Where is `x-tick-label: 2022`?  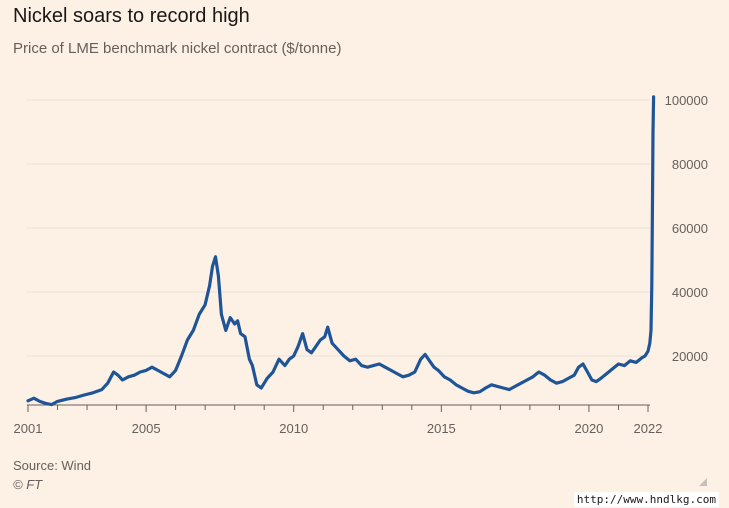 x-tick-label: 2022 is located at coordinates (648, 428).